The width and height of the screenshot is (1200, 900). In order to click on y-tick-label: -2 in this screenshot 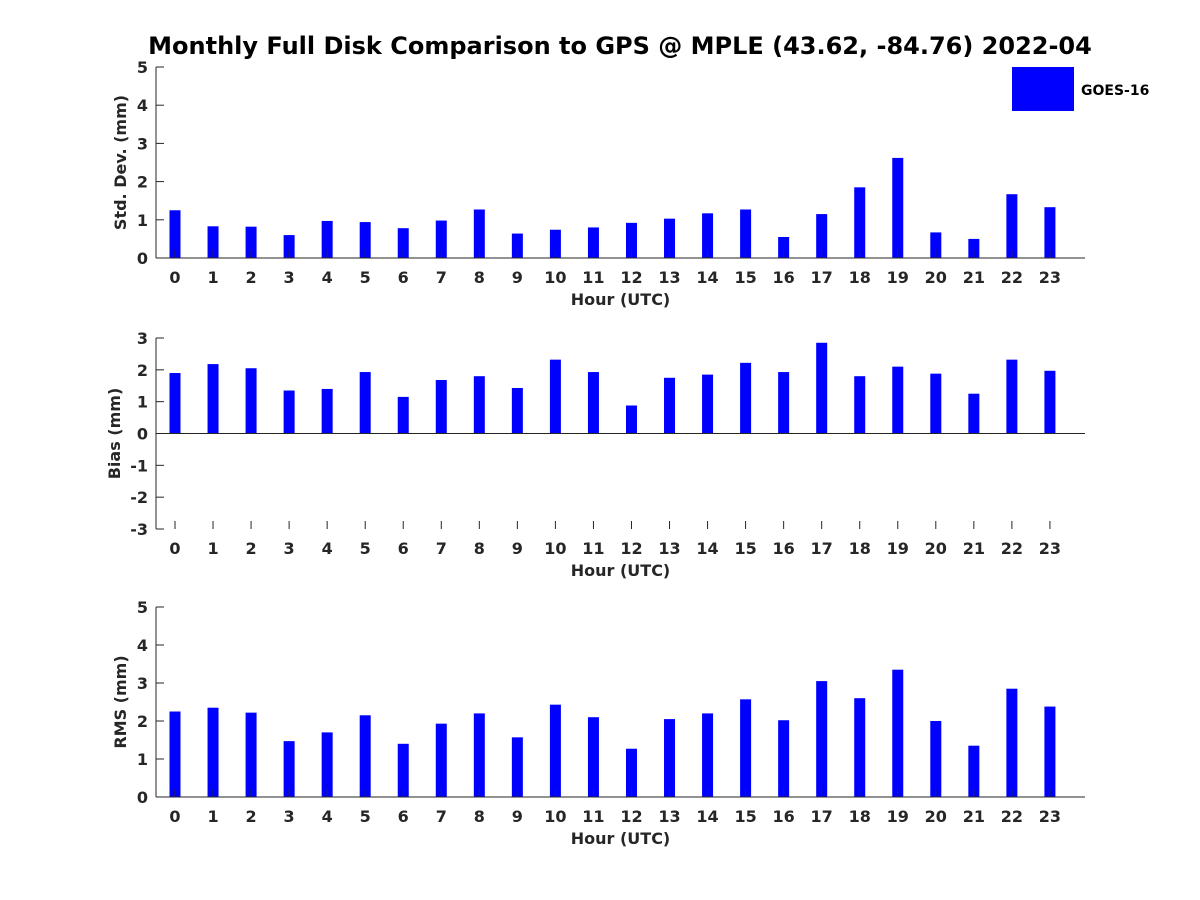, I will do `click(139, 497)`.